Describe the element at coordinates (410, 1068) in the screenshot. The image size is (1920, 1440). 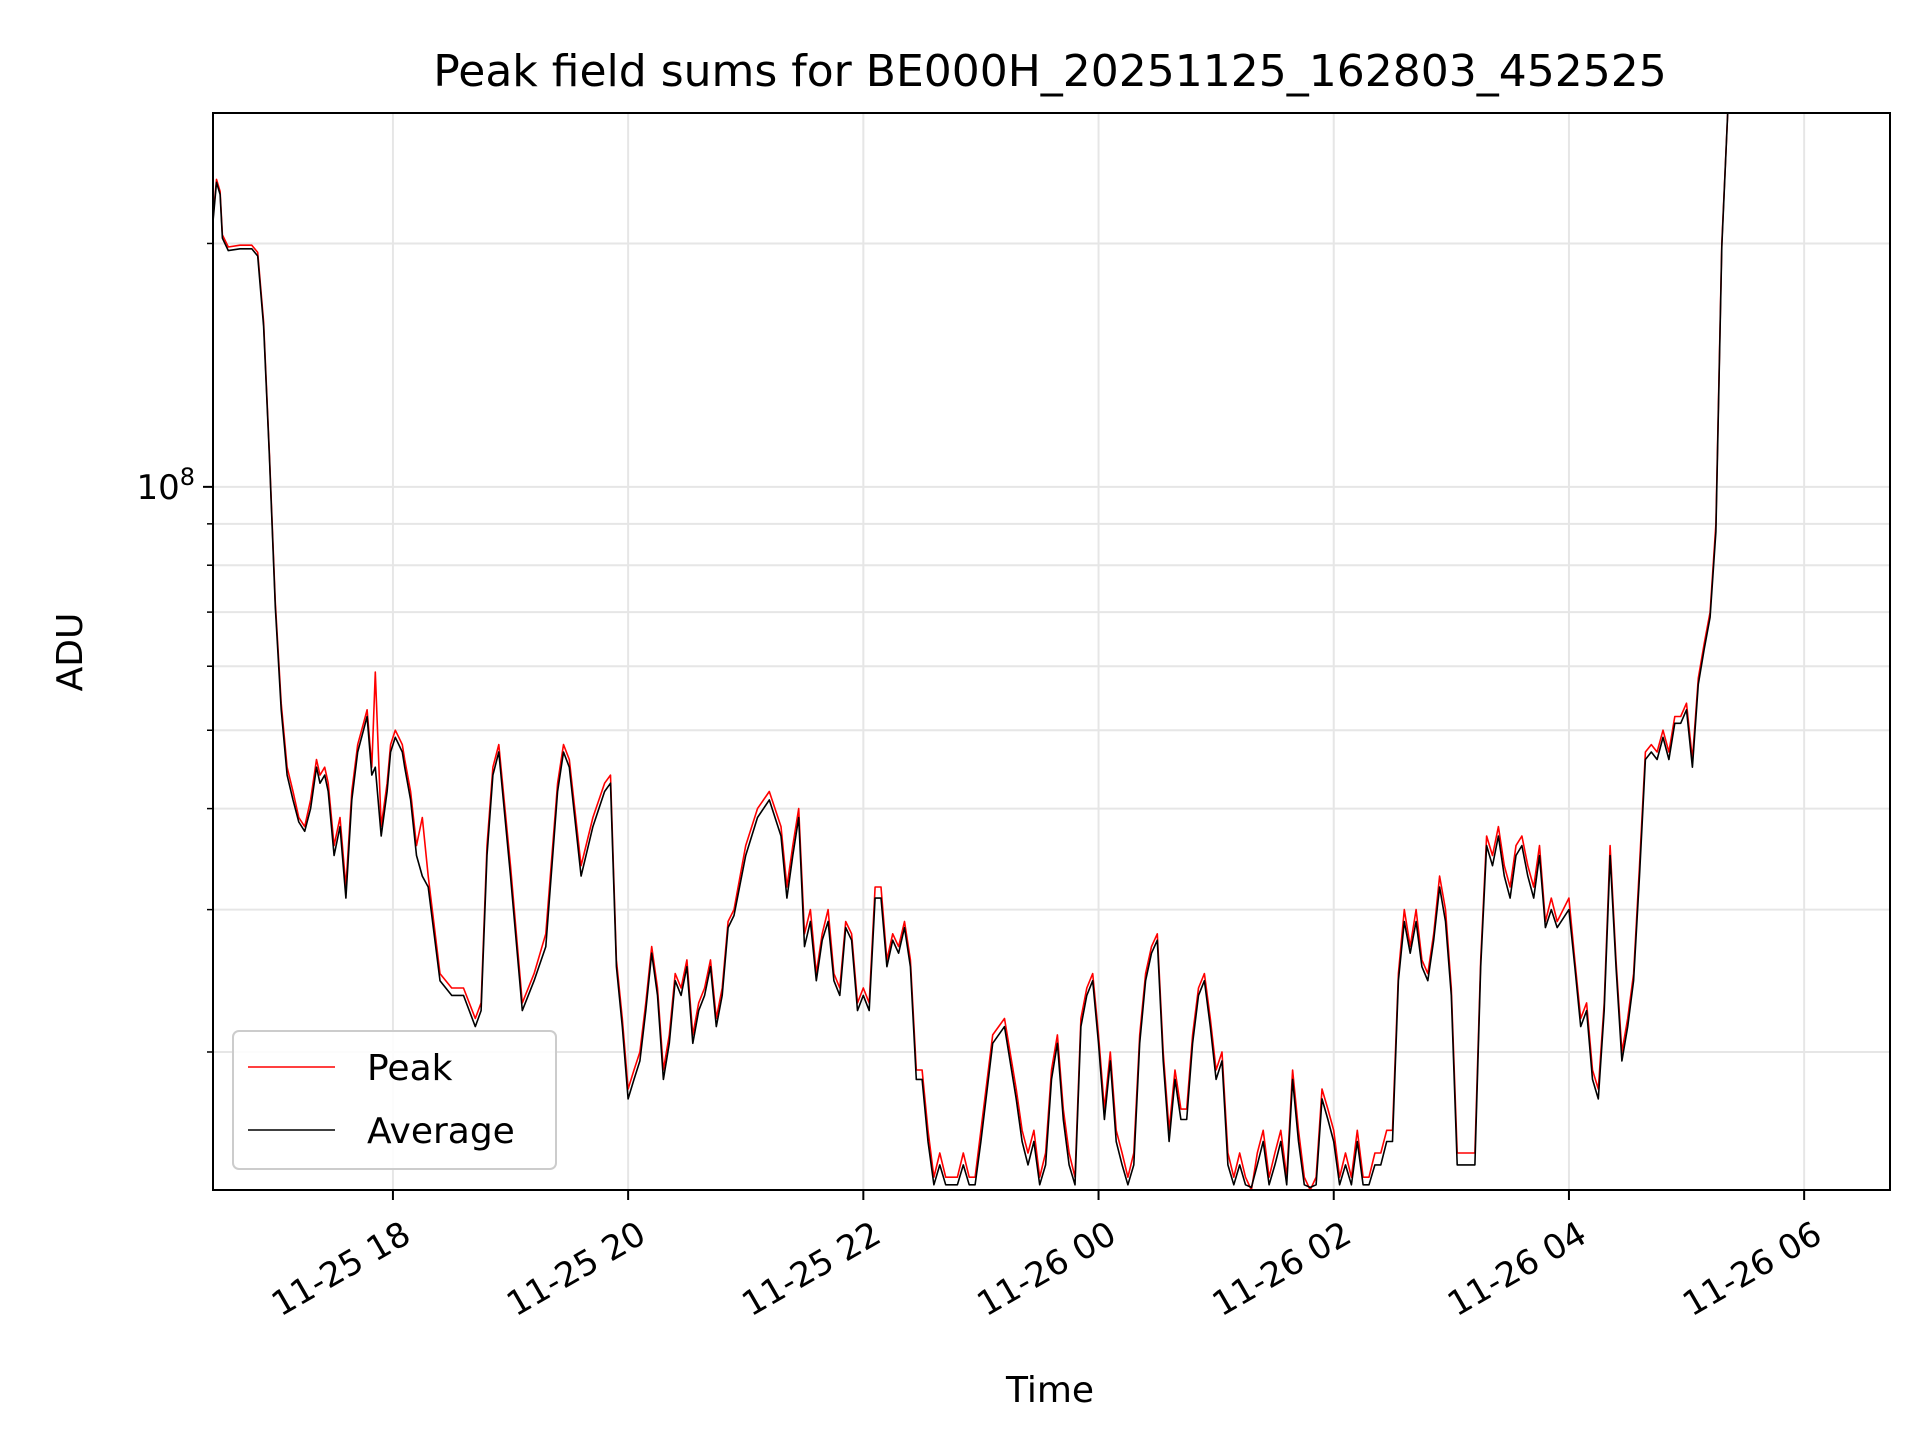
I see `legend-label-peak: Peak` at that location.